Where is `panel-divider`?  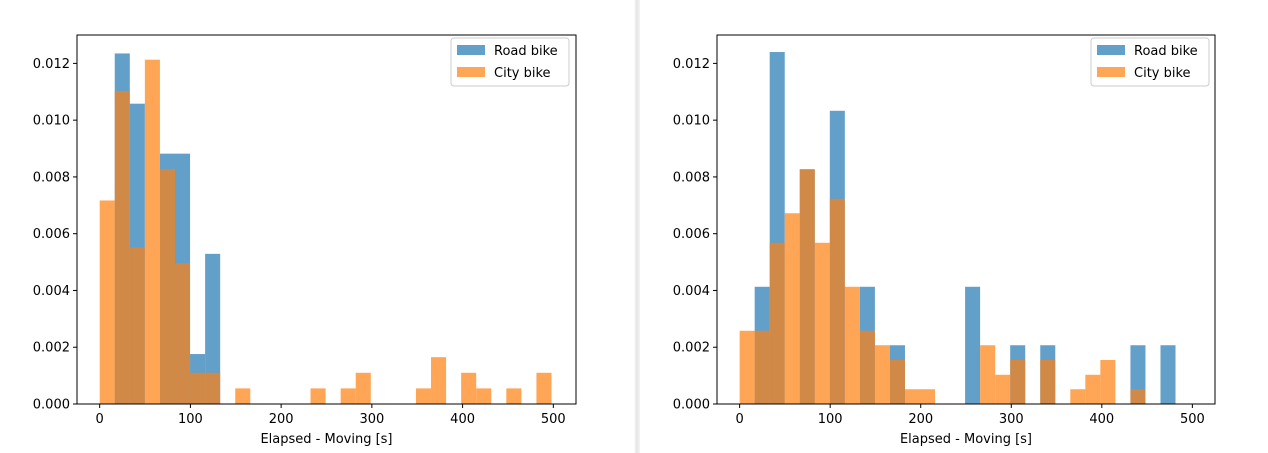 panel-divider is located at coordinates (637, 226).